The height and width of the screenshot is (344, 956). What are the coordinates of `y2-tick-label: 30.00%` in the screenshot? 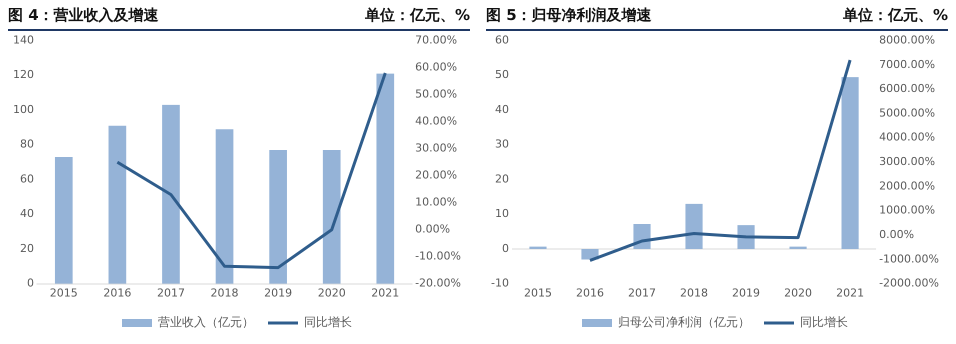 It's located at (436, 148).